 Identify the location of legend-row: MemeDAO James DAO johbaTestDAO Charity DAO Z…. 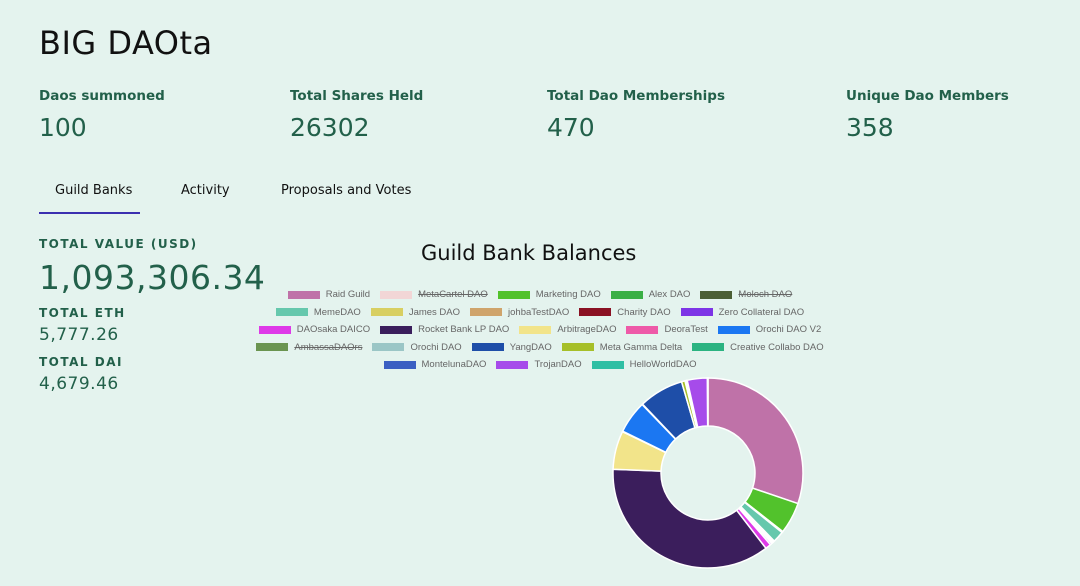
(540, 313).